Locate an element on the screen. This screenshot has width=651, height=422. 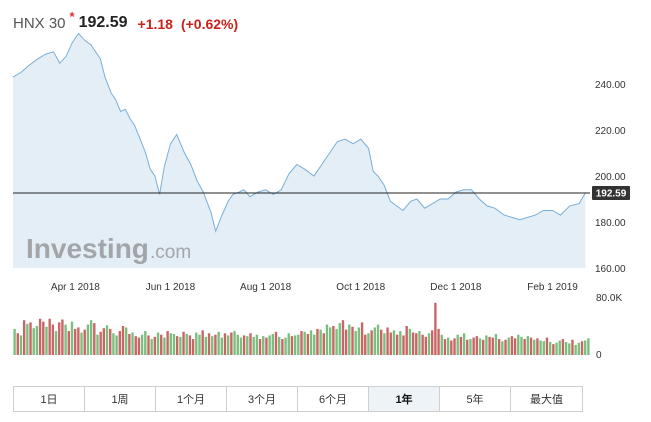
investing-watermark: Investing .com is located at coordinates (108, 248).